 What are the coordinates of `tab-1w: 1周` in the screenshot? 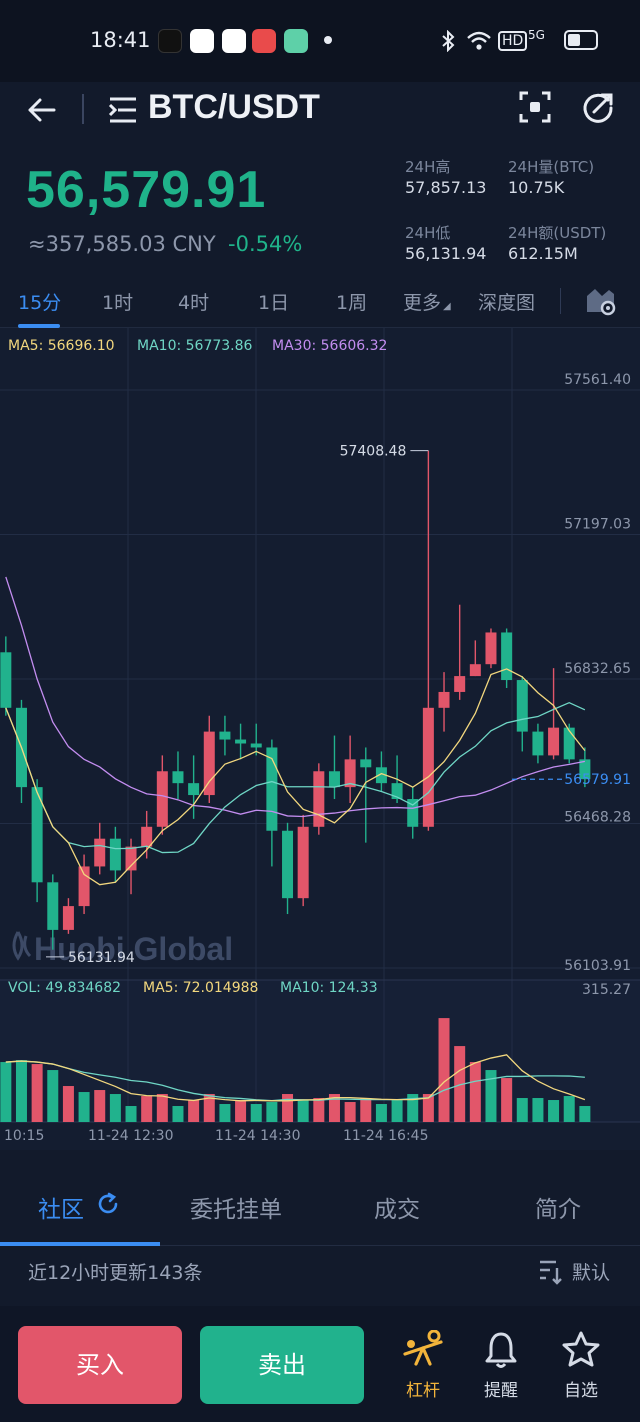 It's located at (352, 303).